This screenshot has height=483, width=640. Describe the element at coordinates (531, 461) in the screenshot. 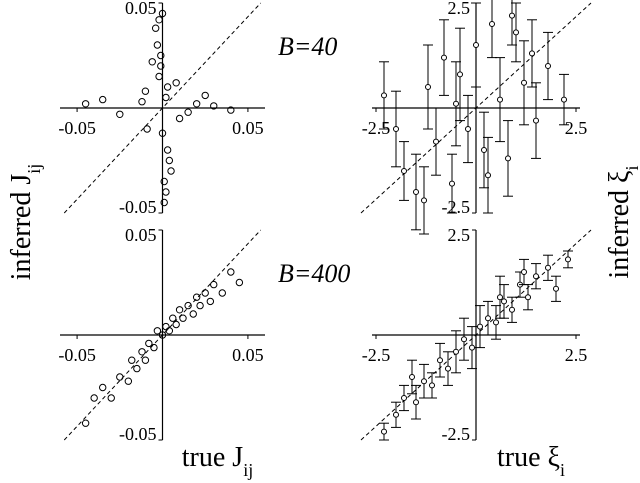

I see `x-label: true ξi` at that location.